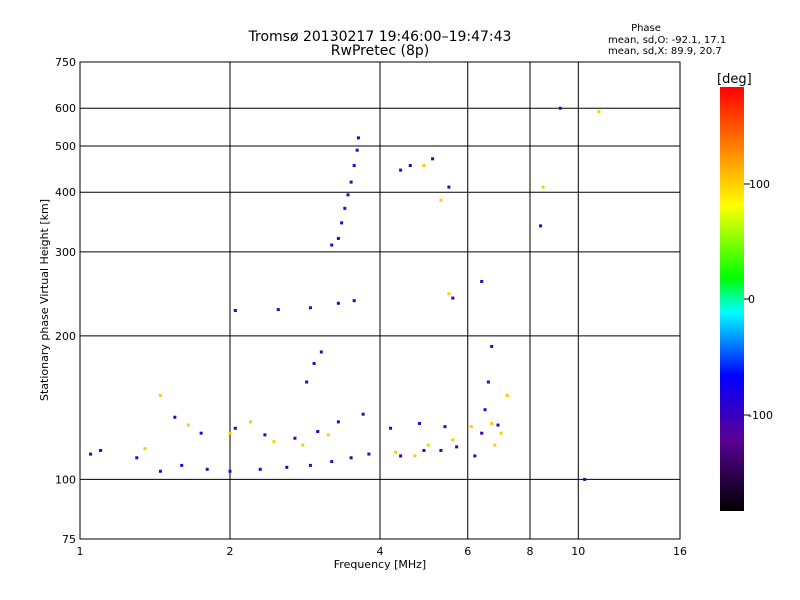 This screenshot has height=600, width=800. I want to click on x-tick-labels: 1 2 4 6 8 10 16, so click(382, 551).